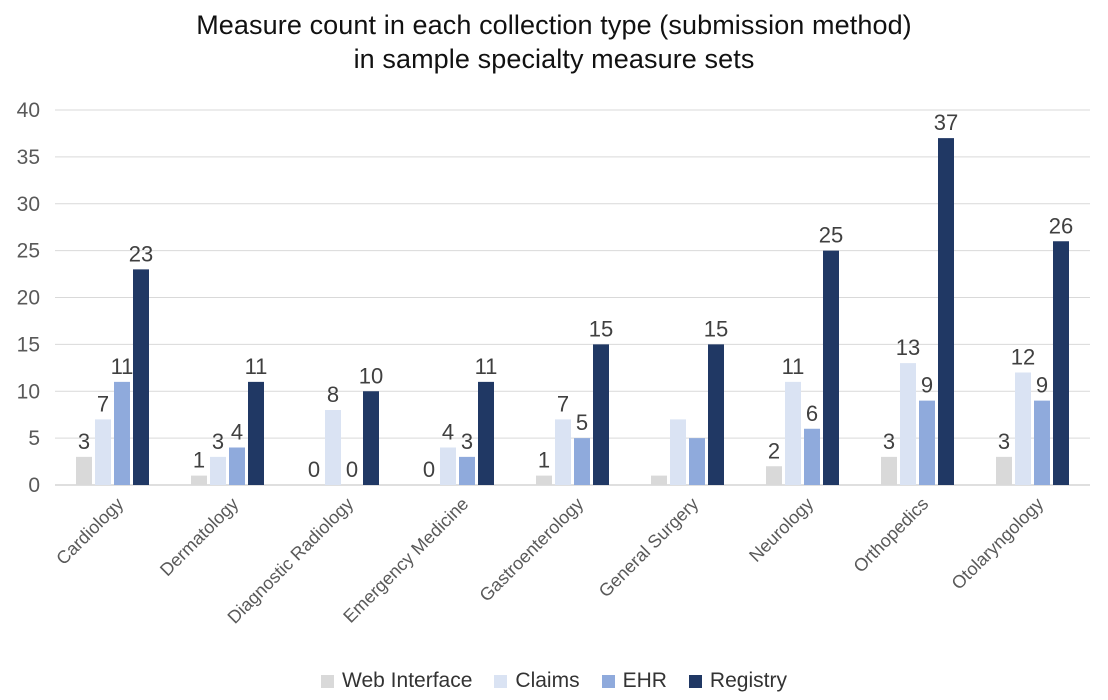 Image resolution: width=1108 pixels, height=700 pixels. I want to click on legend-item: Claims, so click(537, 681).